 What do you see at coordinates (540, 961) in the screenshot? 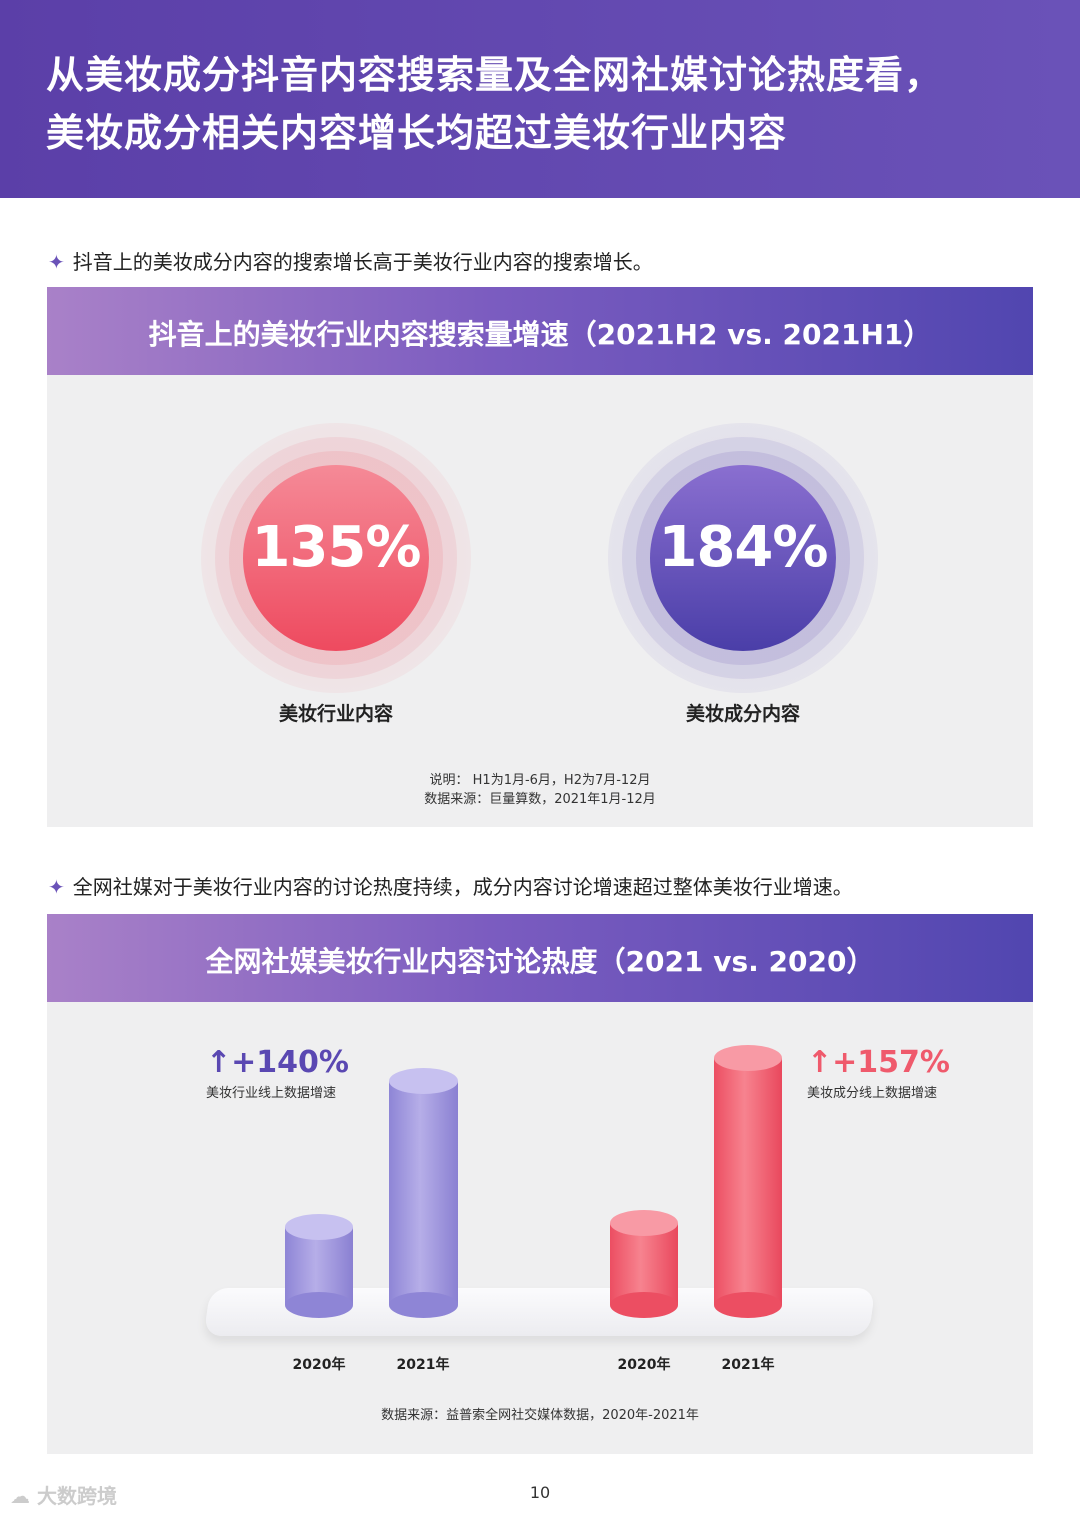
I see `card-title: 全网社媒美妆行业内容讨论热度（2021 vs. 2020）` at bounding box center [540, 961].